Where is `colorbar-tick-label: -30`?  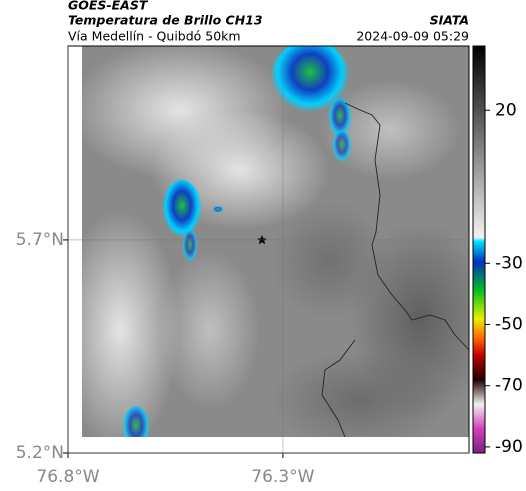 colorbar-tick-label: -30 is located at coordinates (509, 263).